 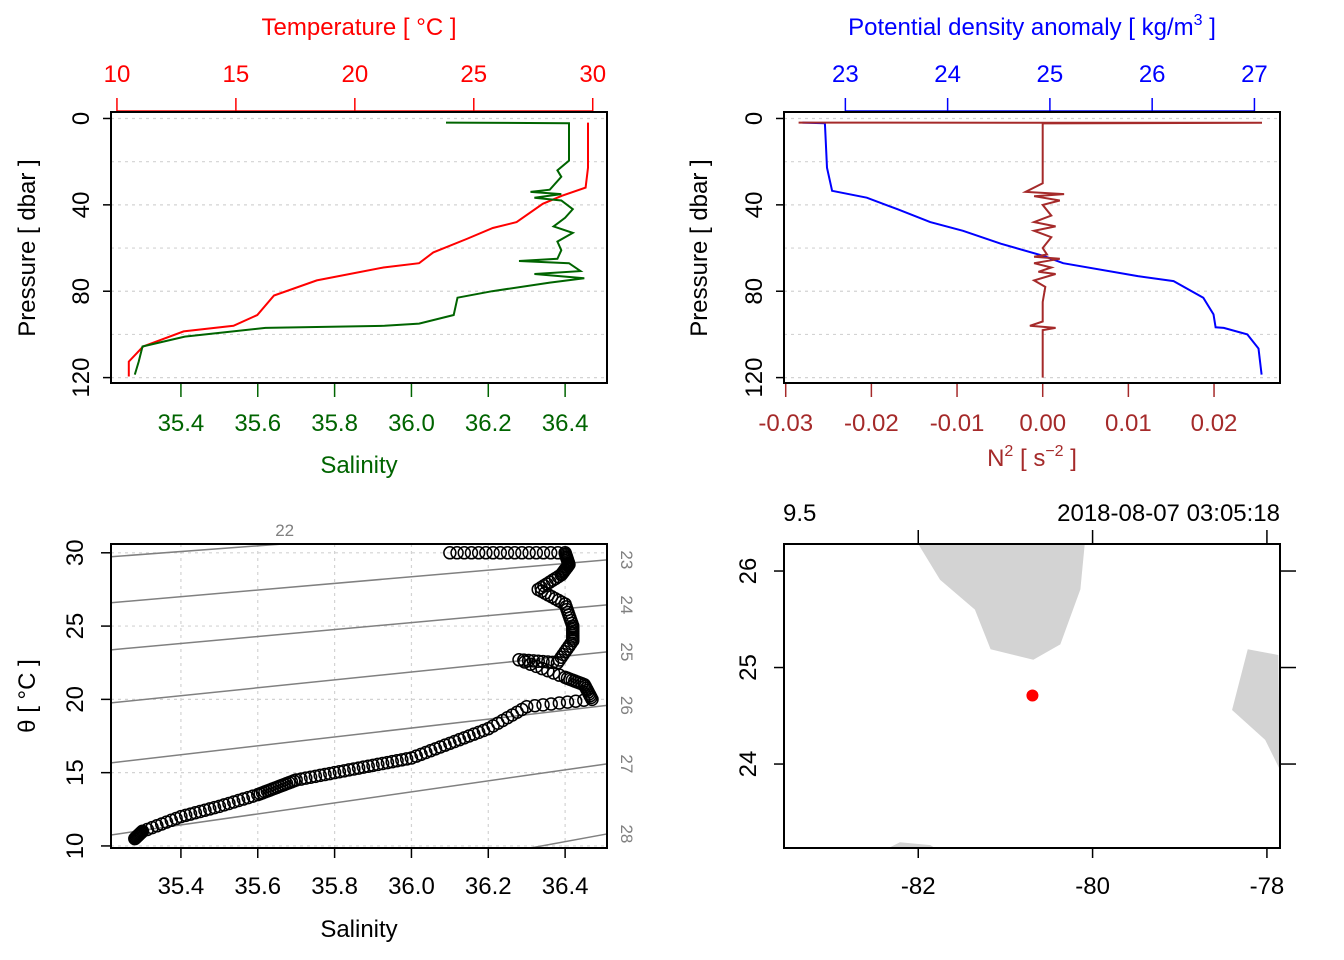 I want to click on bottom-axis-tick-label: 36.0, so click(x=411, y=423).